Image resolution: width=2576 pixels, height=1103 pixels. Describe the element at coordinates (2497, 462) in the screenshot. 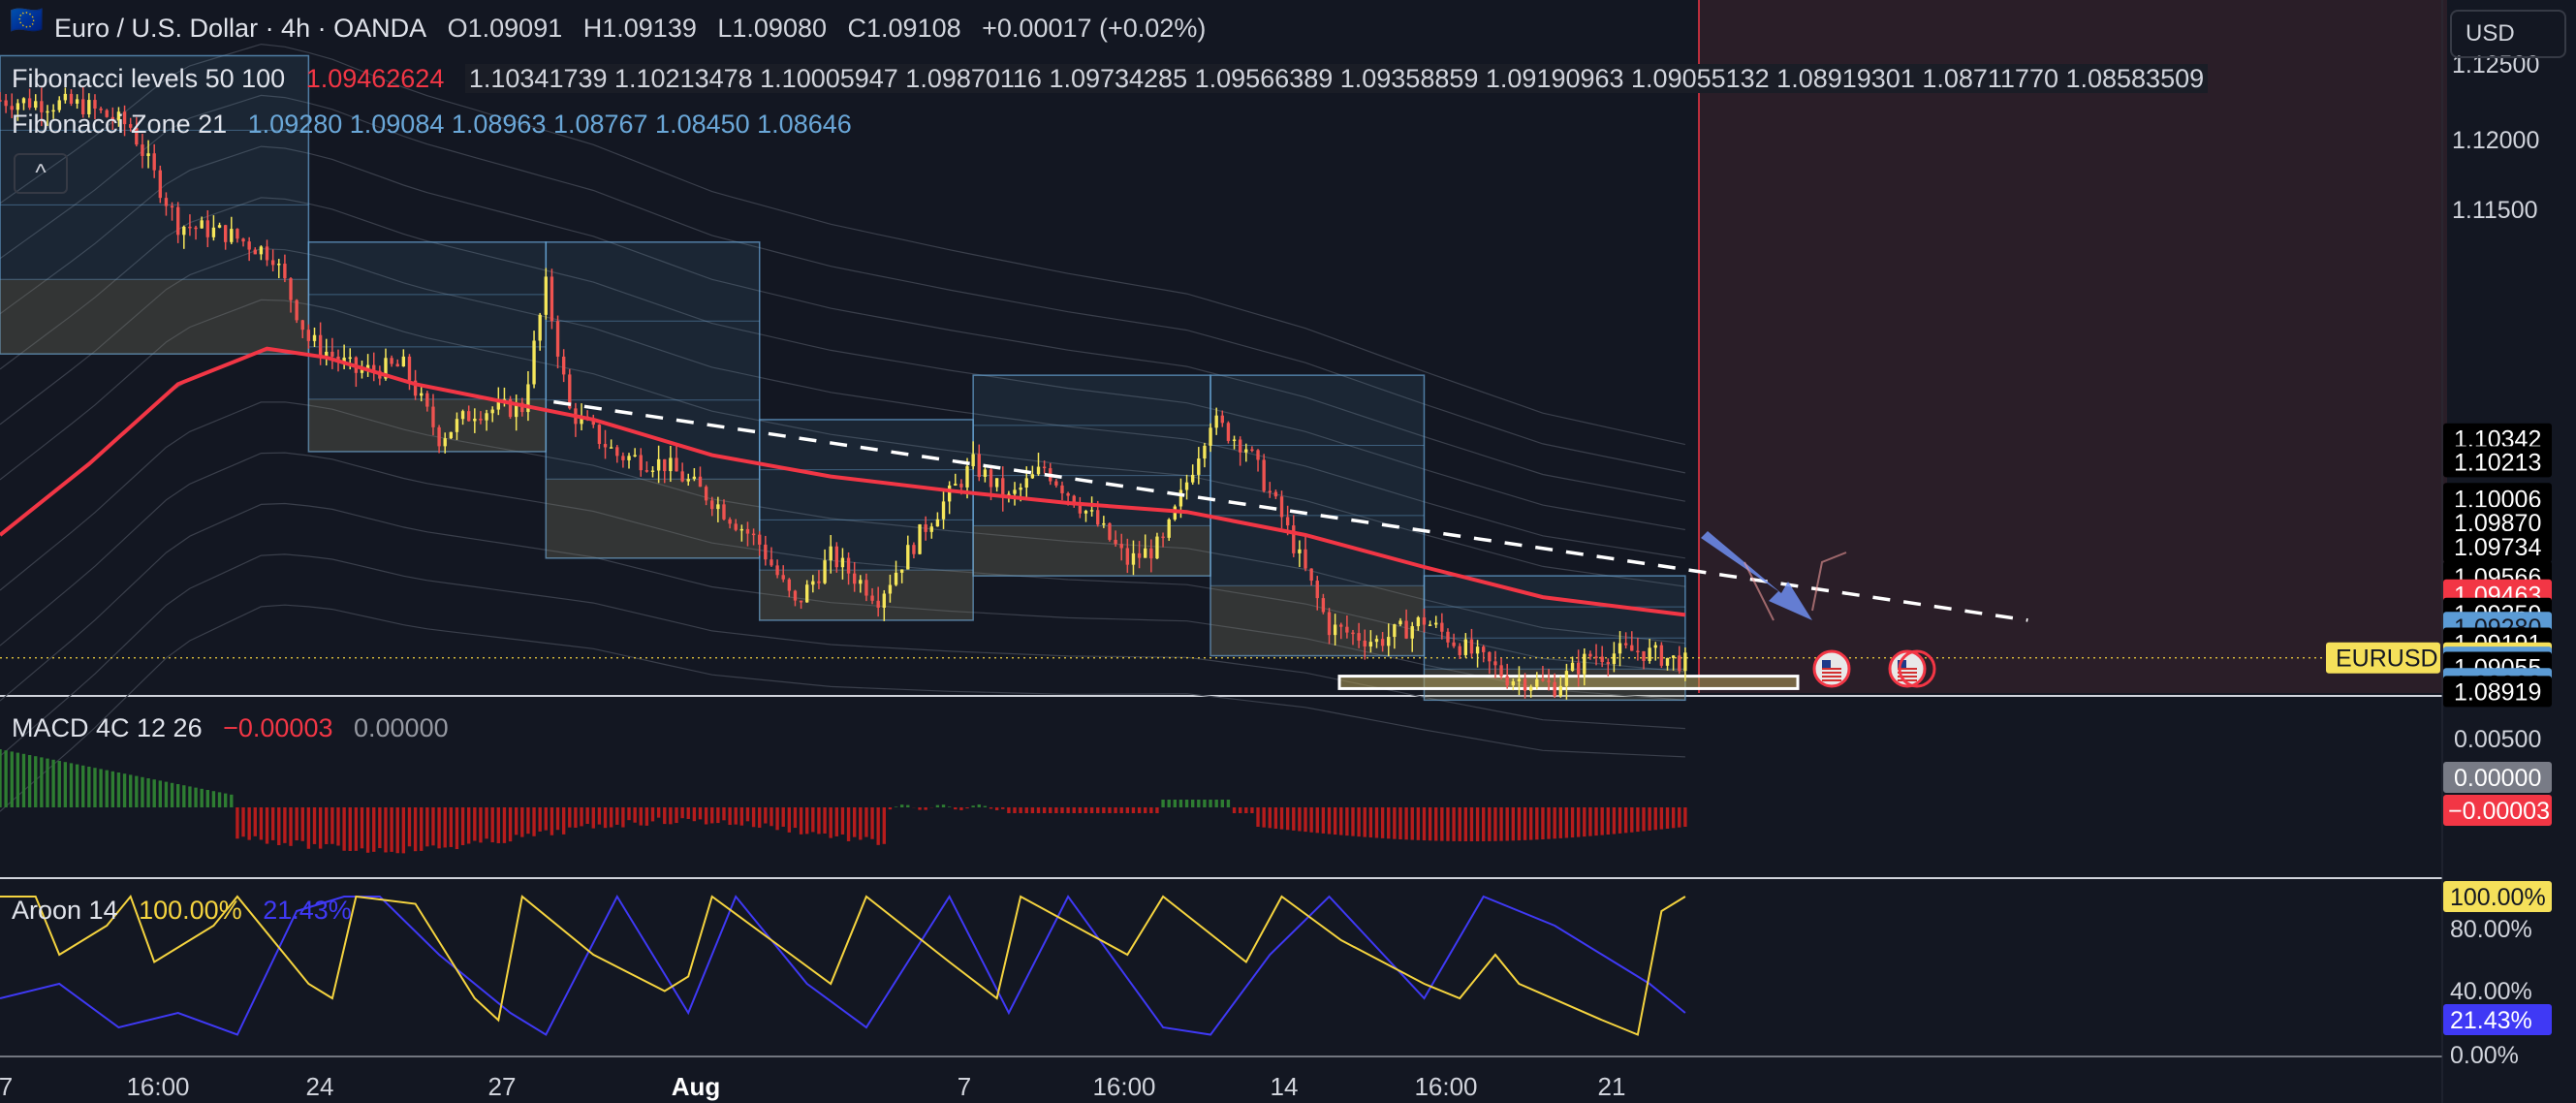

I see `price-label: 1.10213` at that location.